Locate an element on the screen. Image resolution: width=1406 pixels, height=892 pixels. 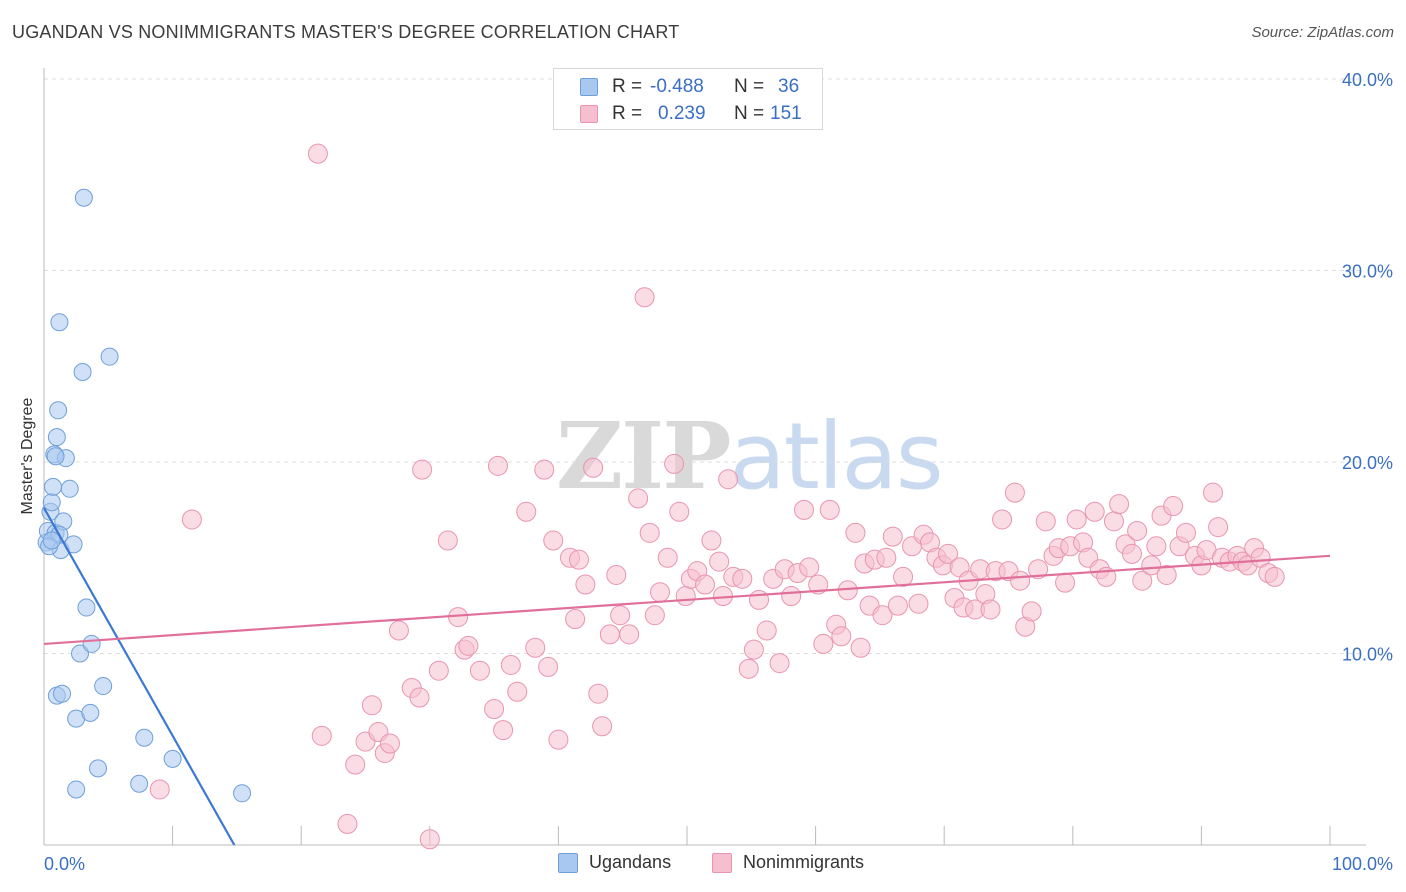
legend-label-ugandans: Ugandans is located at coordinates (630, 862).